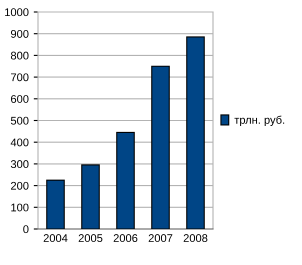 Image resolution: width=302 pixels, height=265 pixels. Describe the element at coordinates (20, 208) in the screenshot. I see `y-tick-label: 100` at that location.